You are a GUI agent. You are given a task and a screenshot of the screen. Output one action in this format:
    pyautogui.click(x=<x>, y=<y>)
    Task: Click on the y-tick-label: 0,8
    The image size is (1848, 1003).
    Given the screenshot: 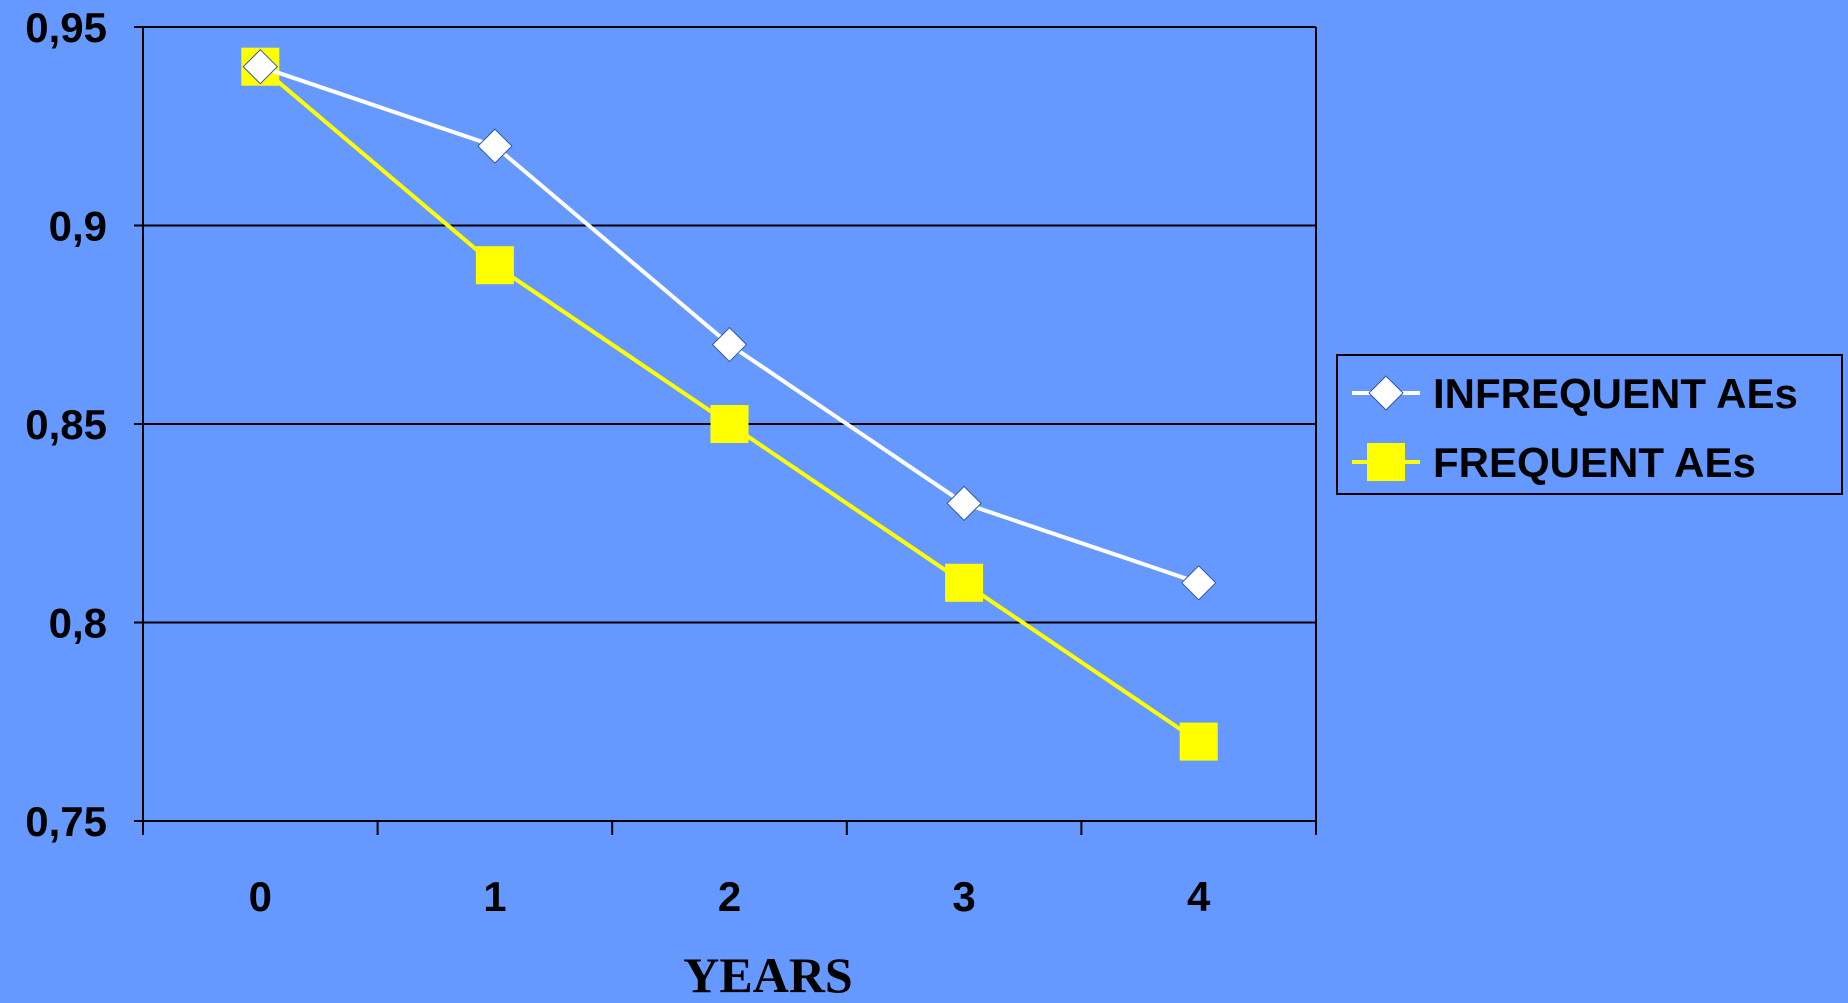 What is the action you would take?
    pyautogui.click(x=78, y=623)
    